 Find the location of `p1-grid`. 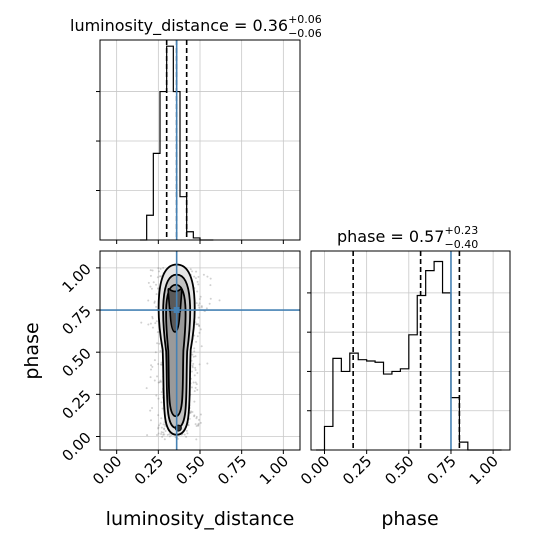

p1-grid is located at coordinates (200, 140).